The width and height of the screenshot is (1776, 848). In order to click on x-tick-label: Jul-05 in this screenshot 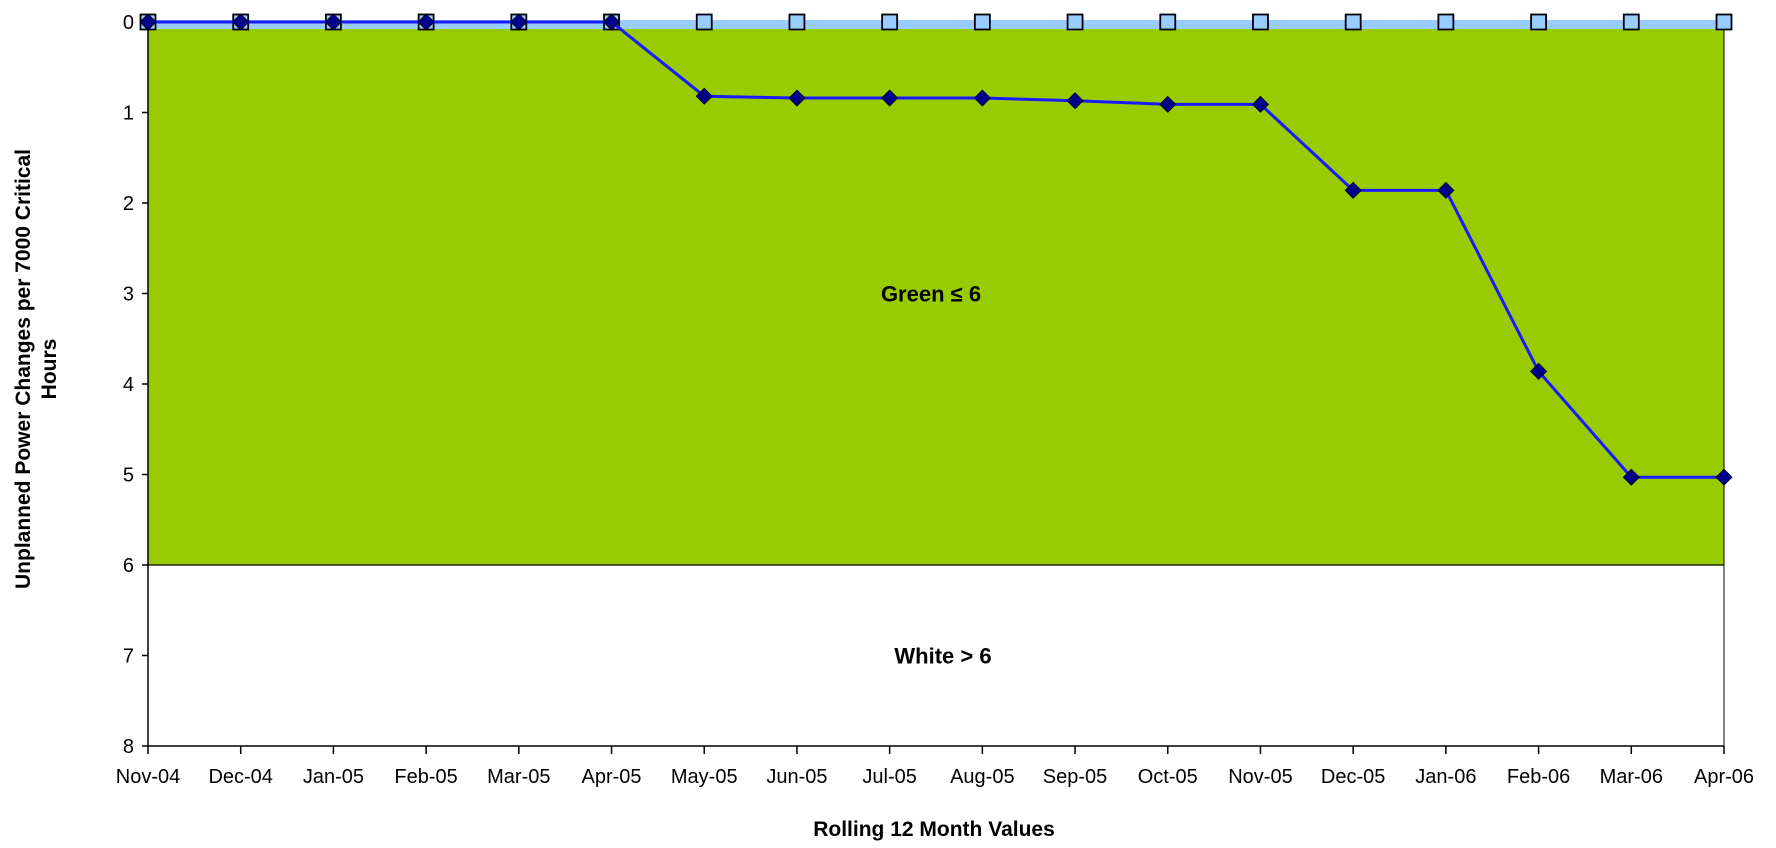, I will do `click(889, 777)`.